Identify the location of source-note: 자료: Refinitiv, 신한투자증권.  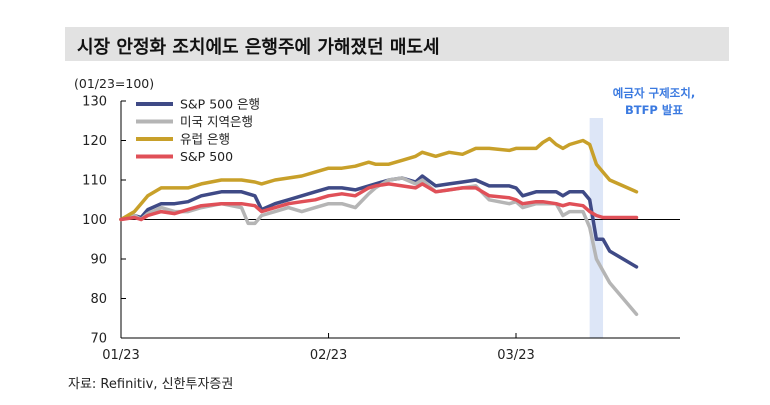
(151, 384).